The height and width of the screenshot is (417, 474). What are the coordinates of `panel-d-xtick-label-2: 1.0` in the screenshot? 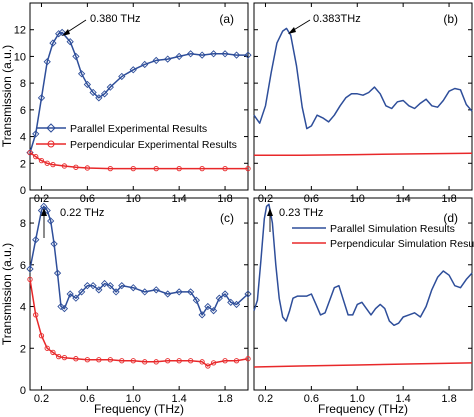 It's located at (357, 399).